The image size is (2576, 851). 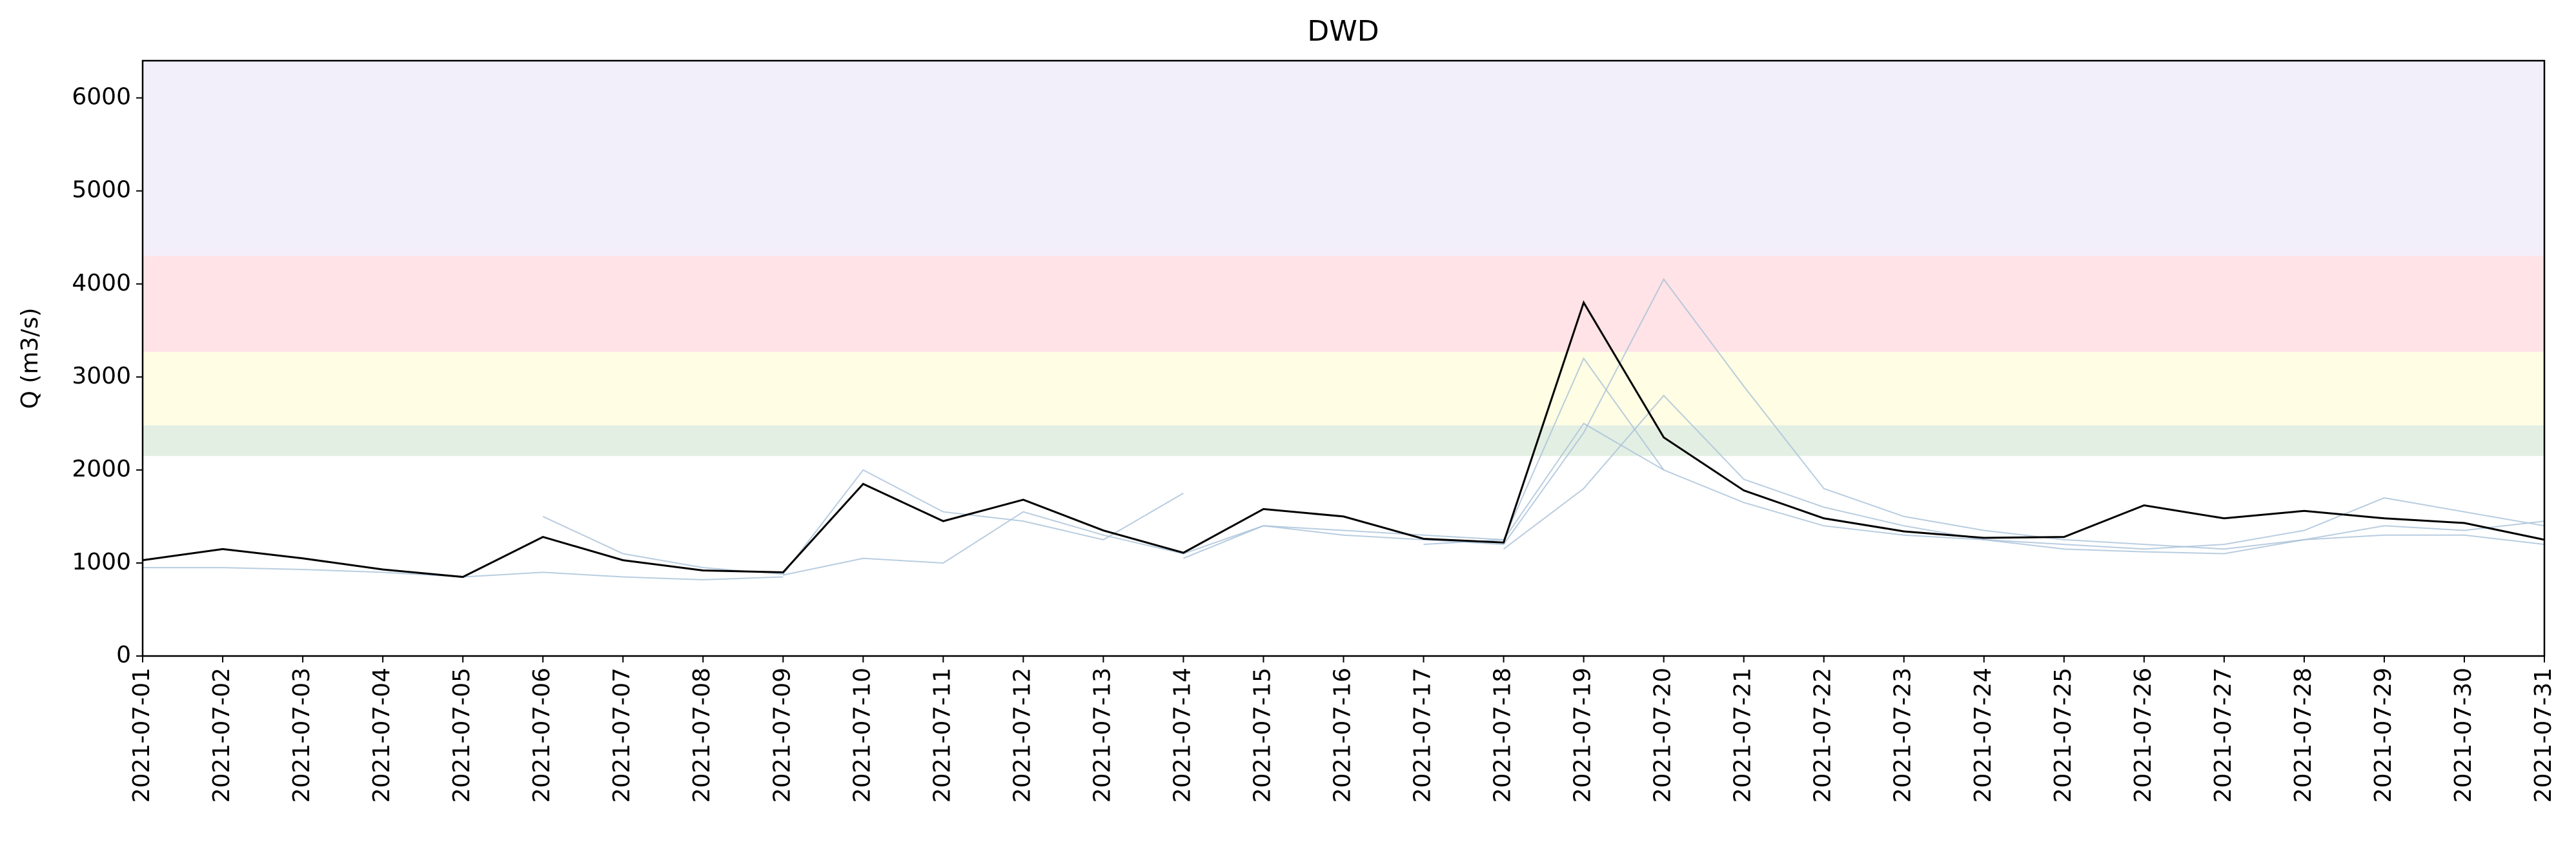 I want to click on x-tick-label: 2021-07-12, so click(x=1022, y=735).